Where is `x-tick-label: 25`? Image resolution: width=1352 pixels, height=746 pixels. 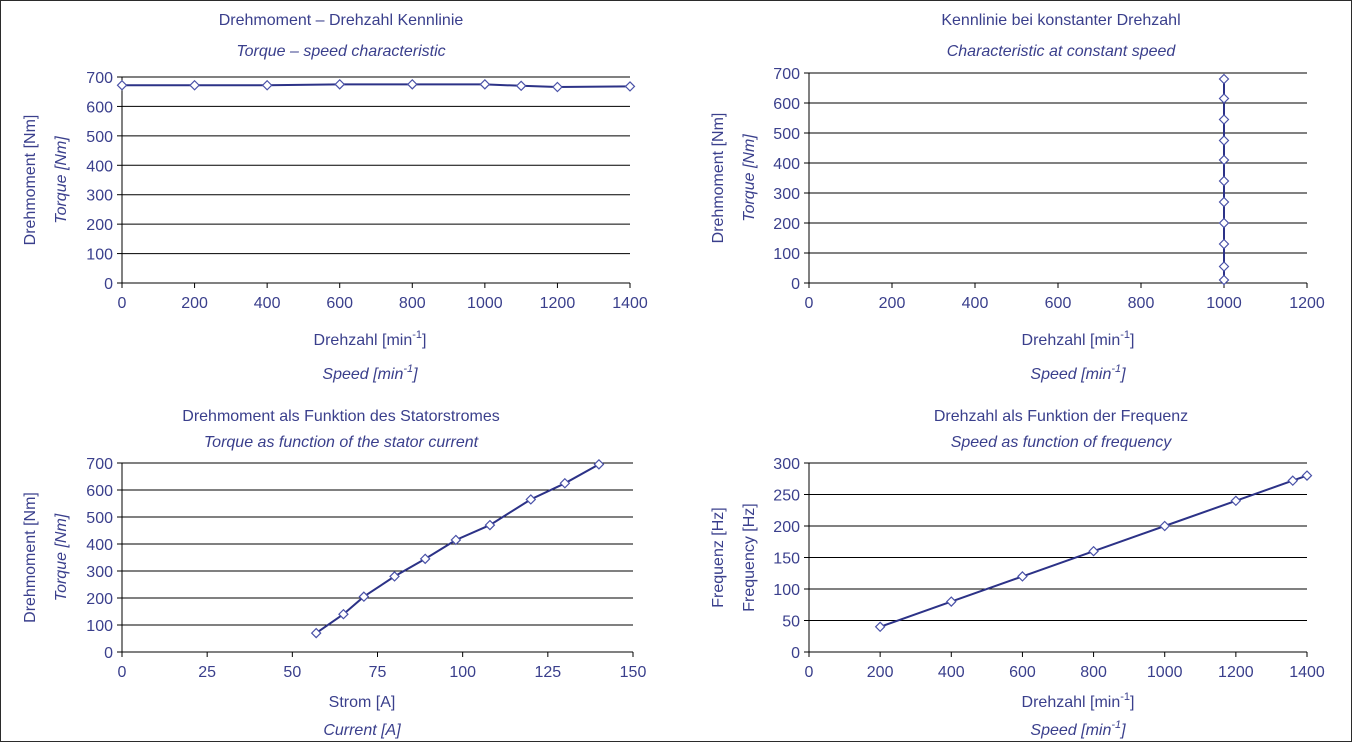 x-tick-label: 25 is located at coordinates (207, 672).